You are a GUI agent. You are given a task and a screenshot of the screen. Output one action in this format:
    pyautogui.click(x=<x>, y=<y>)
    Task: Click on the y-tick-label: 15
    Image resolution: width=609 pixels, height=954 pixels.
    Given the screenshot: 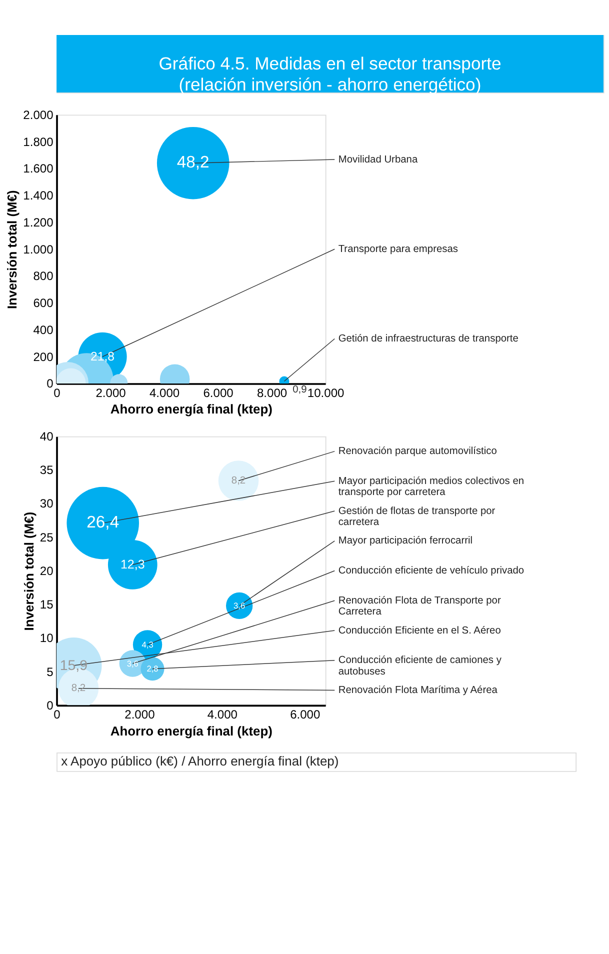 What is the action you would take?
    pyautogui.click(x=47, y=605)
    